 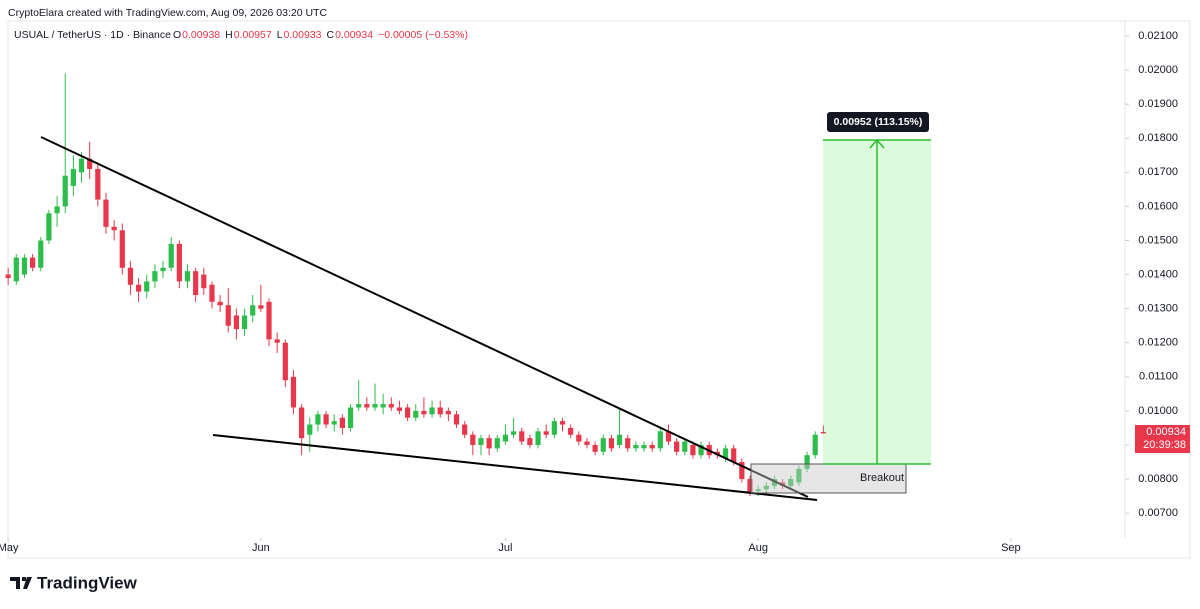 What do you see at coordinates (87, 582) in the screenshot?
I see `logo-text: TradingView` at bounding box center [87, 582].